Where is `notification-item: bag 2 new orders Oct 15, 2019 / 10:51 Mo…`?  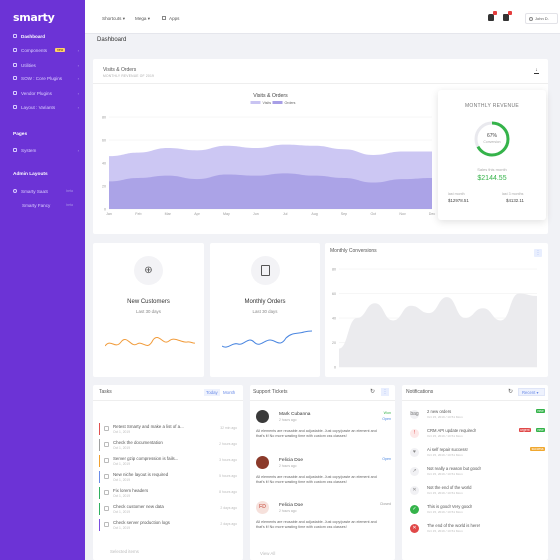 notification-item: bag 2 new orders Oct 15, 2019 / 10:51 Mo… is located at coordinates (477, 416).